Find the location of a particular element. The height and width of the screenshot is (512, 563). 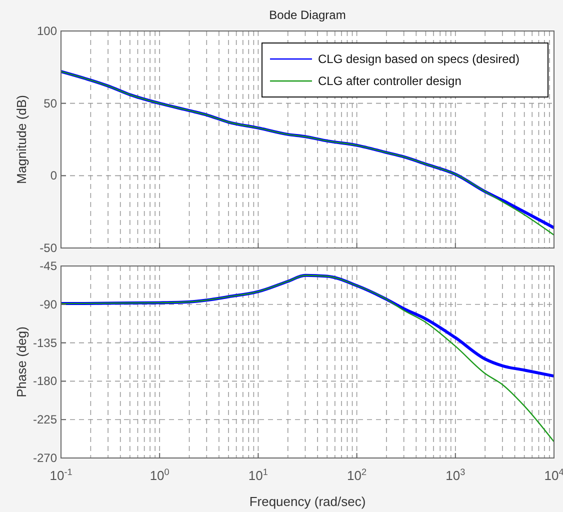

y-tick-label: -90 is located at coordinates (49, 304).